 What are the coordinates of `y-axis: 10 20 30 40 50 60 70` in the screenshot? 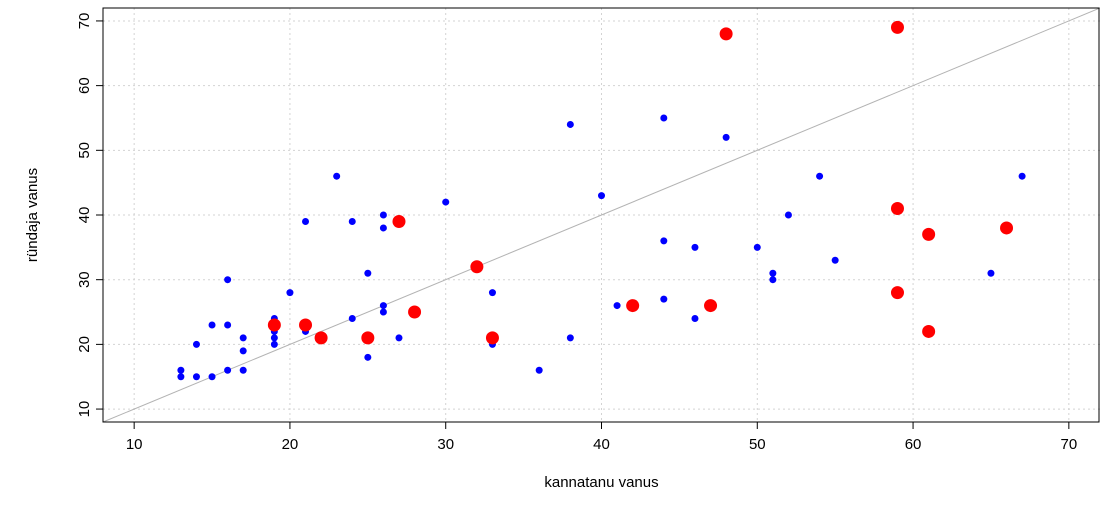 It's located at (89, 215).